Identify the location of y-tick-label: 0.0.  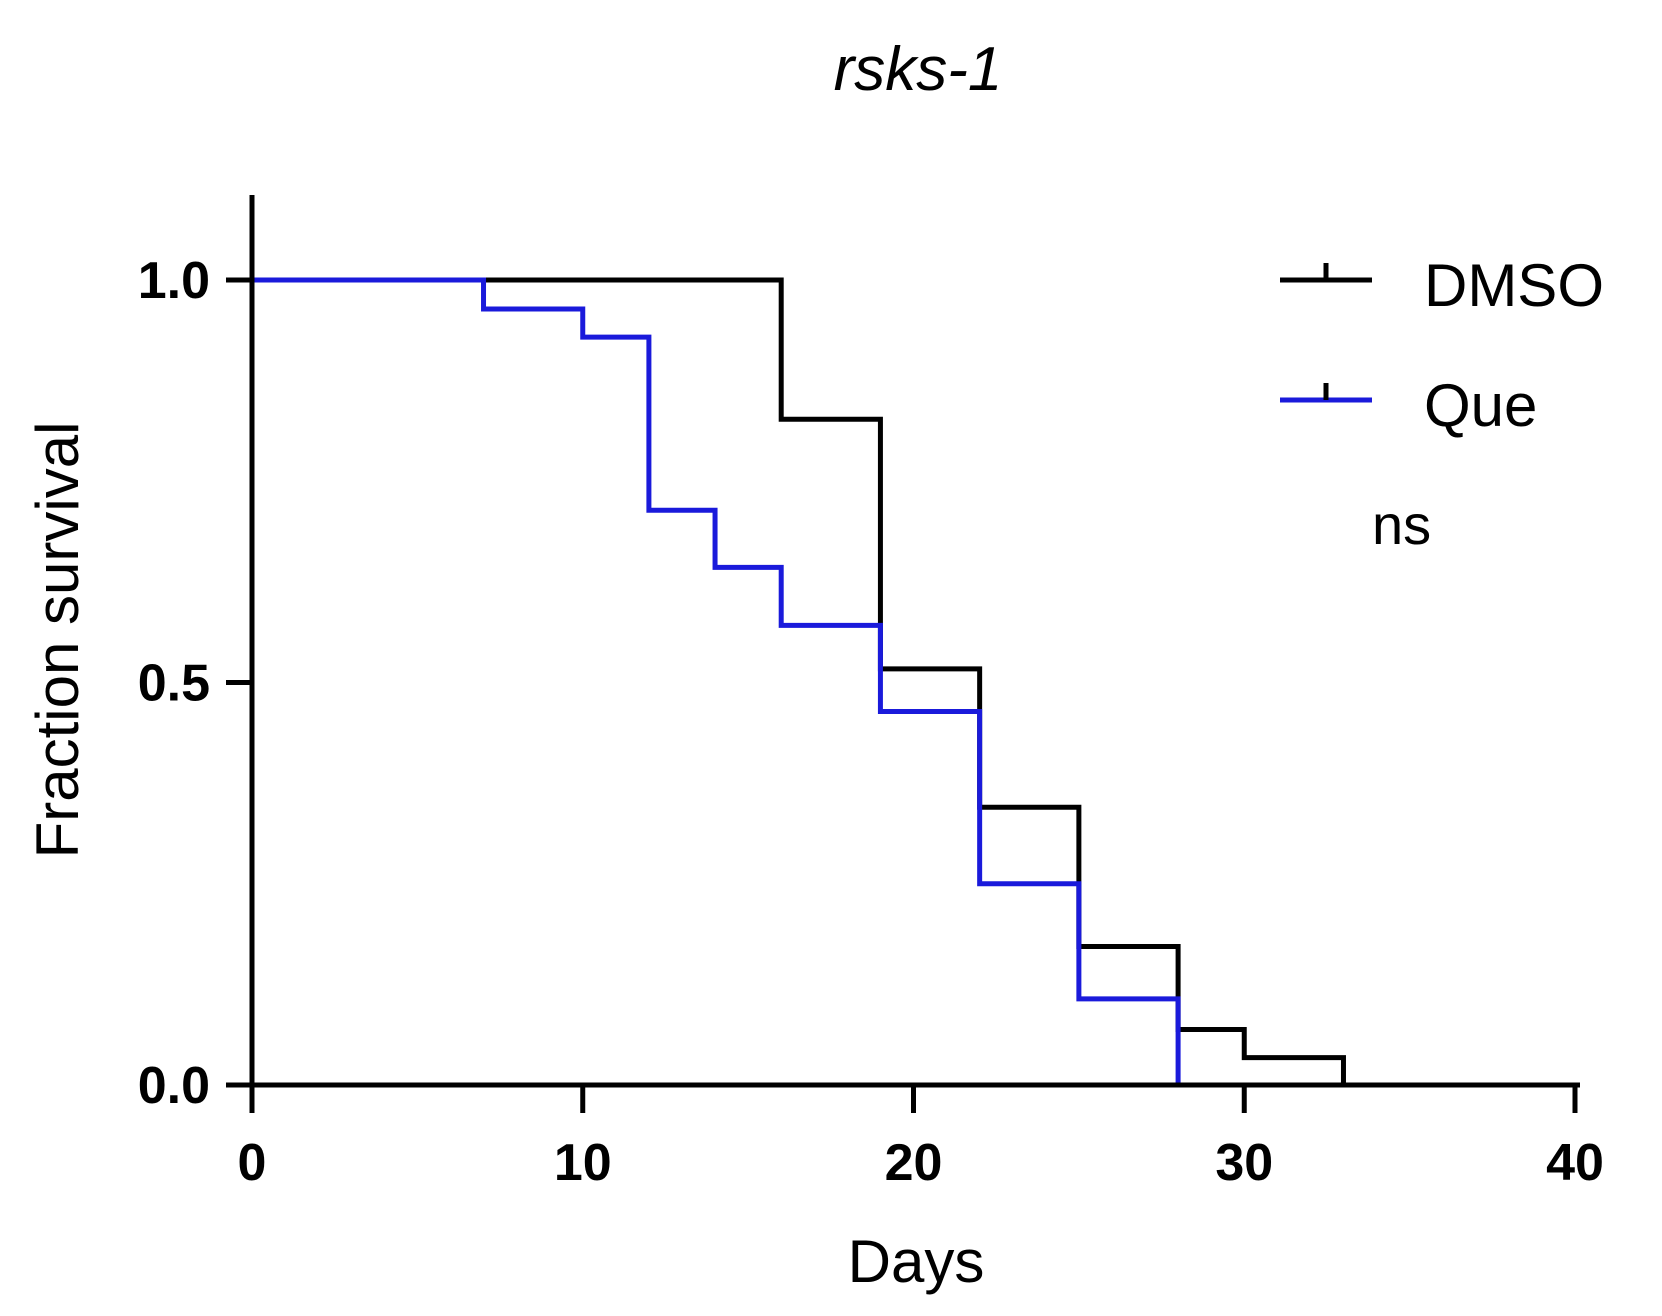
(174, 1086).